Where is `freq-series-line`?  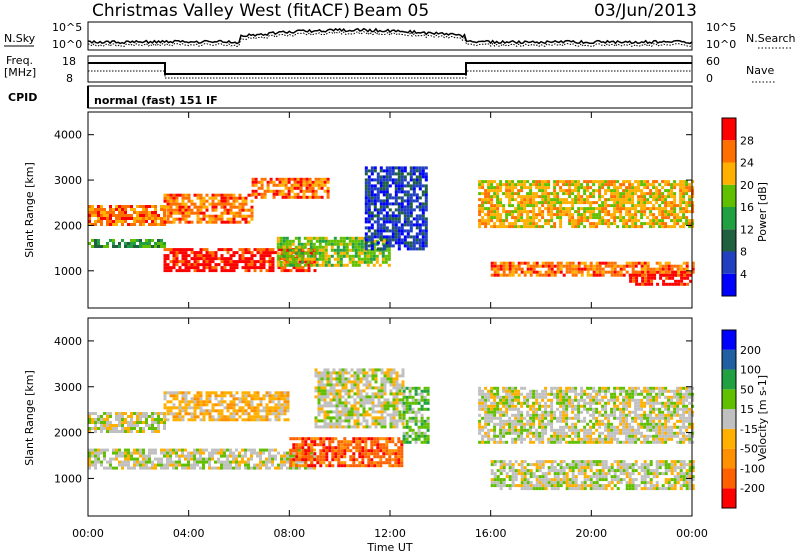 freq-series-line is located at coordinates (390, 68).